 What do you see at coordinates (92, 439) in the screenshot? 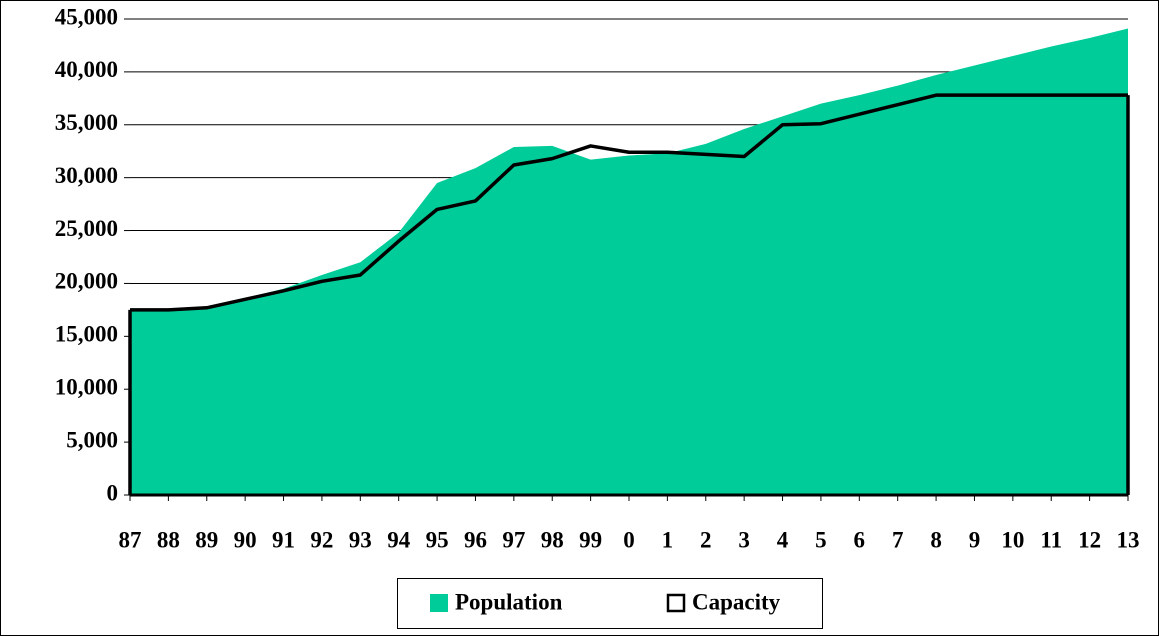
I see `y-tick-label: 5,000` at bounding box center [92, 439].